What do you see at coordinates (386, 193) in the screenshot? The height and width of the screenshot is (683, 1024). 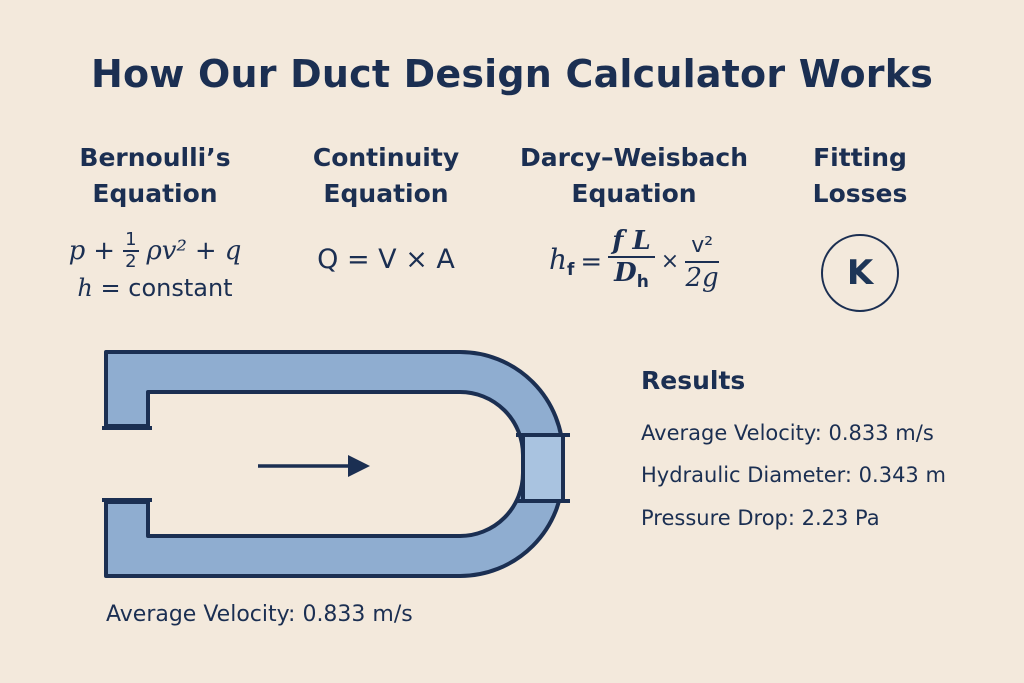 I see `continuity-heading-line2: Equation` at bounding box center [386, 193].